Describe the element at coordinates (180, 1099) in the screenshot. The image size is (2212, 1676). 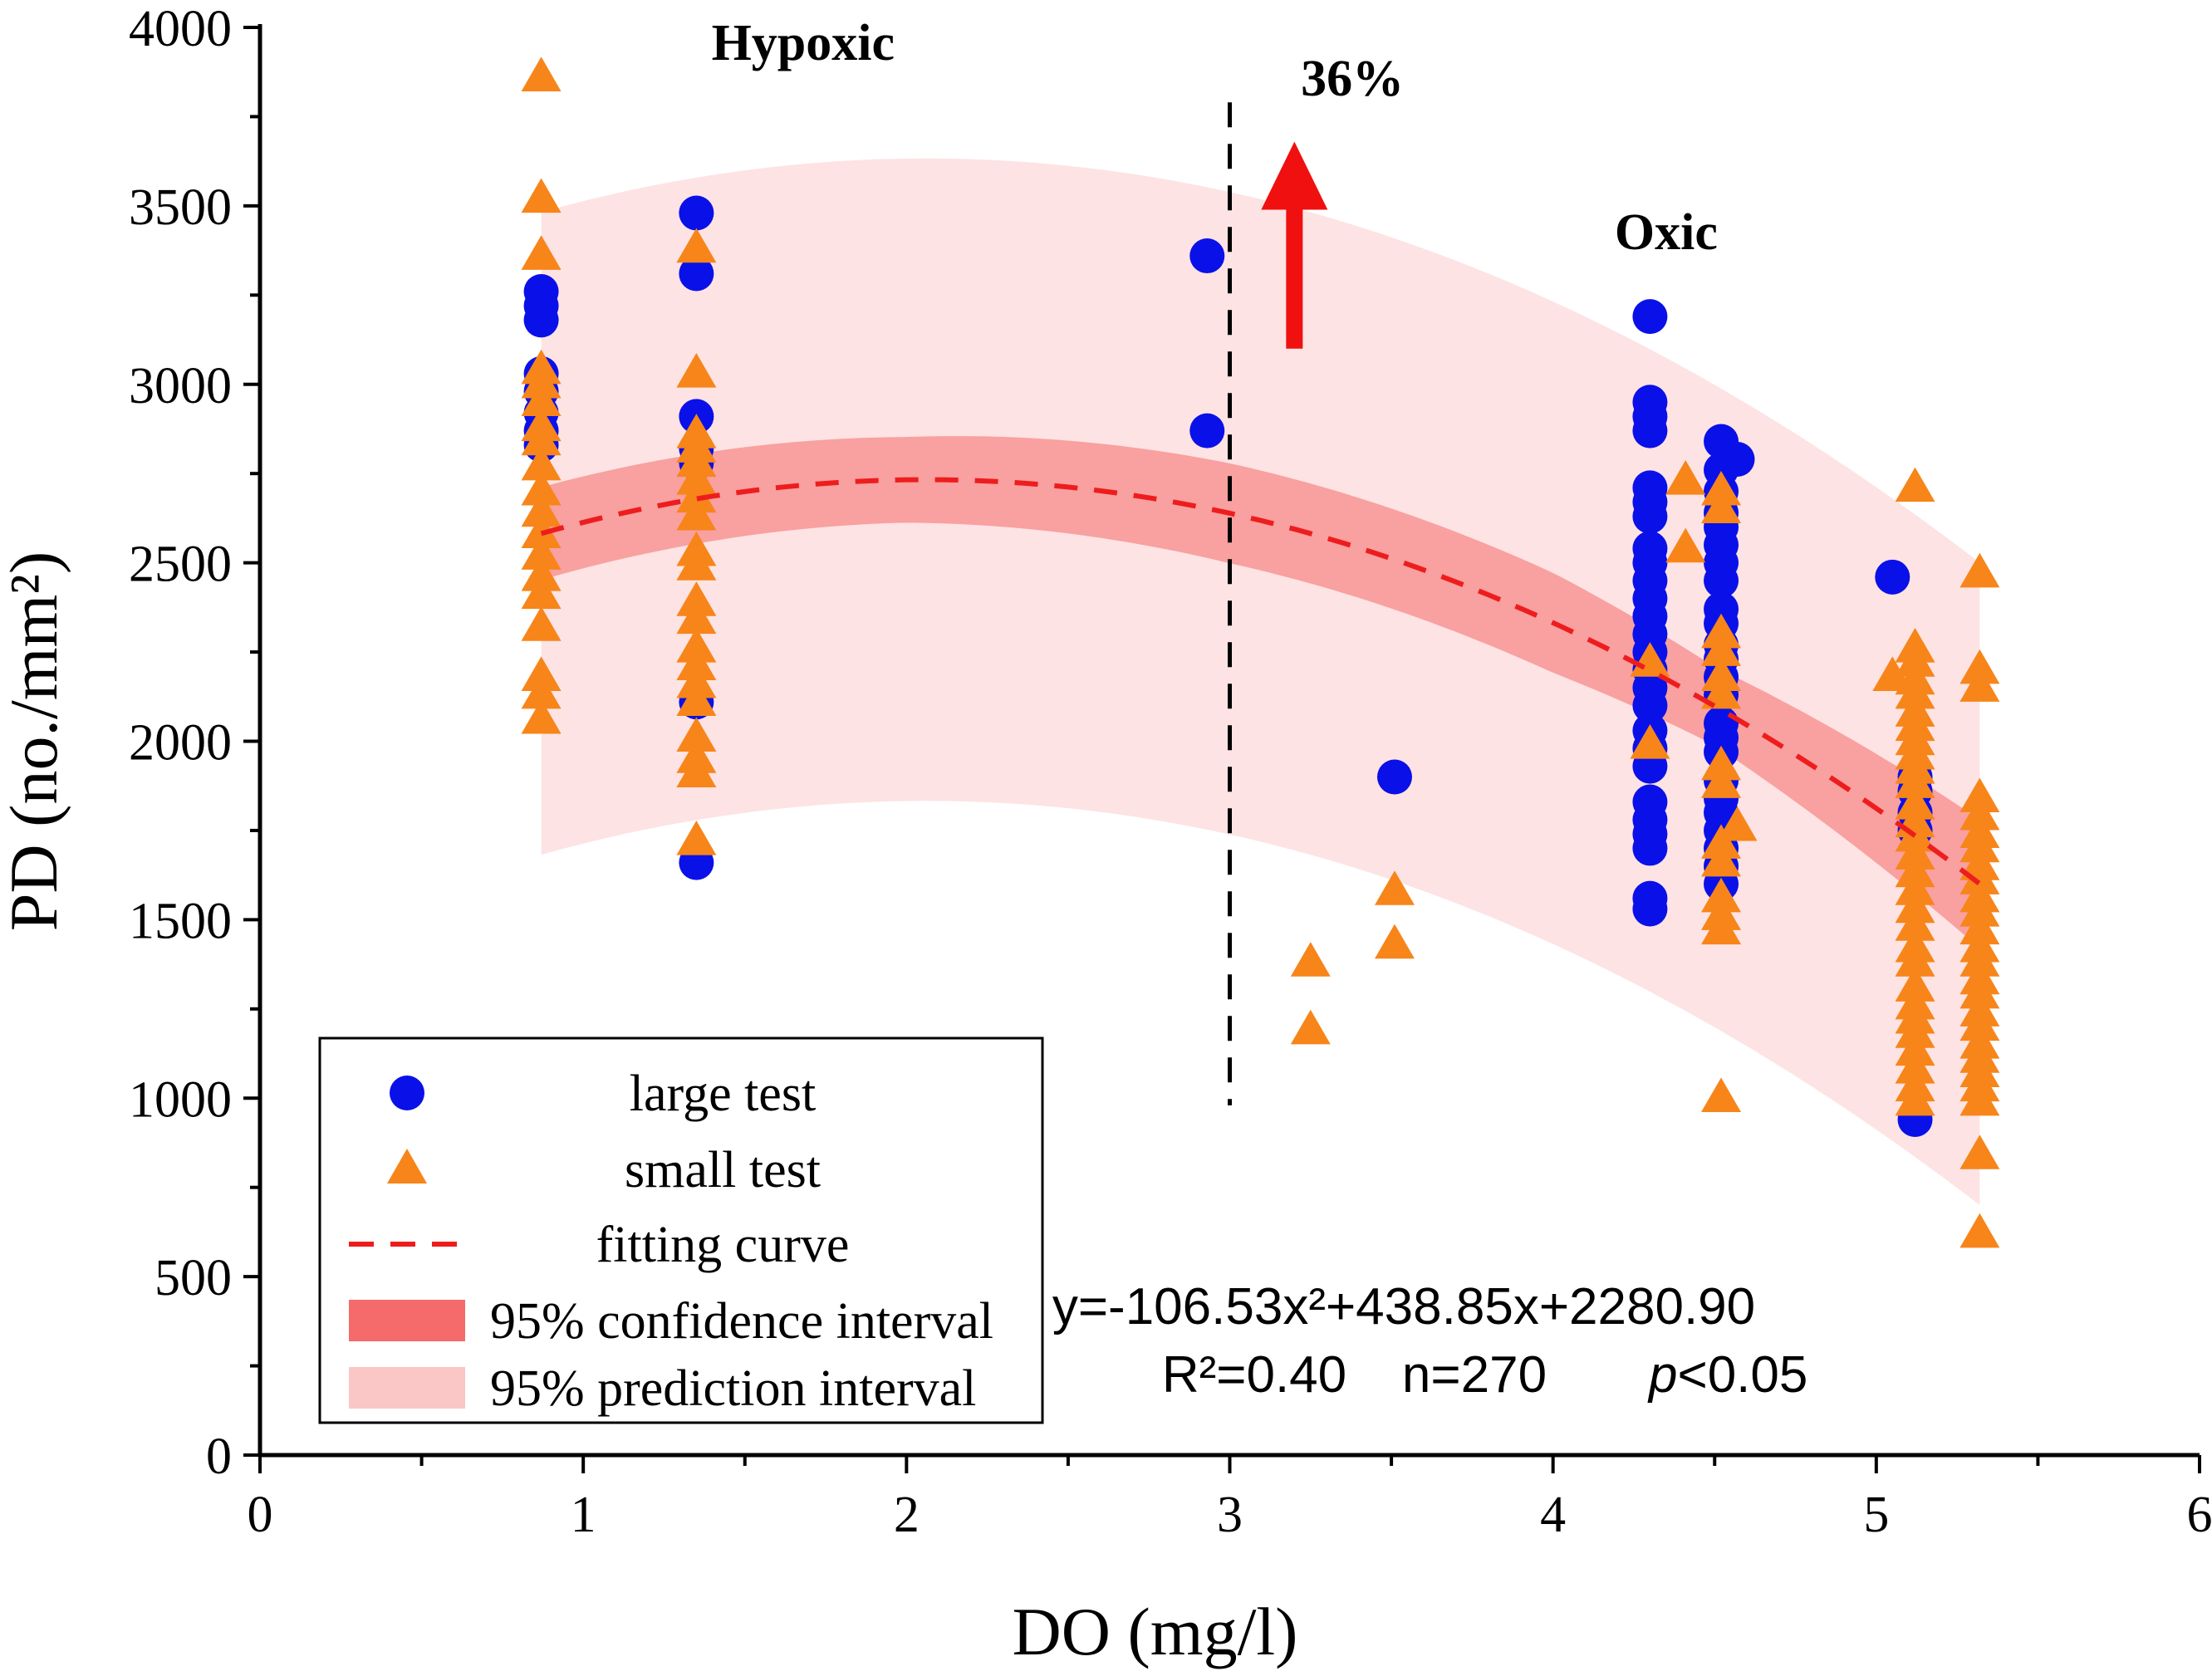
I see `y-tick-label: 1000` at that location.